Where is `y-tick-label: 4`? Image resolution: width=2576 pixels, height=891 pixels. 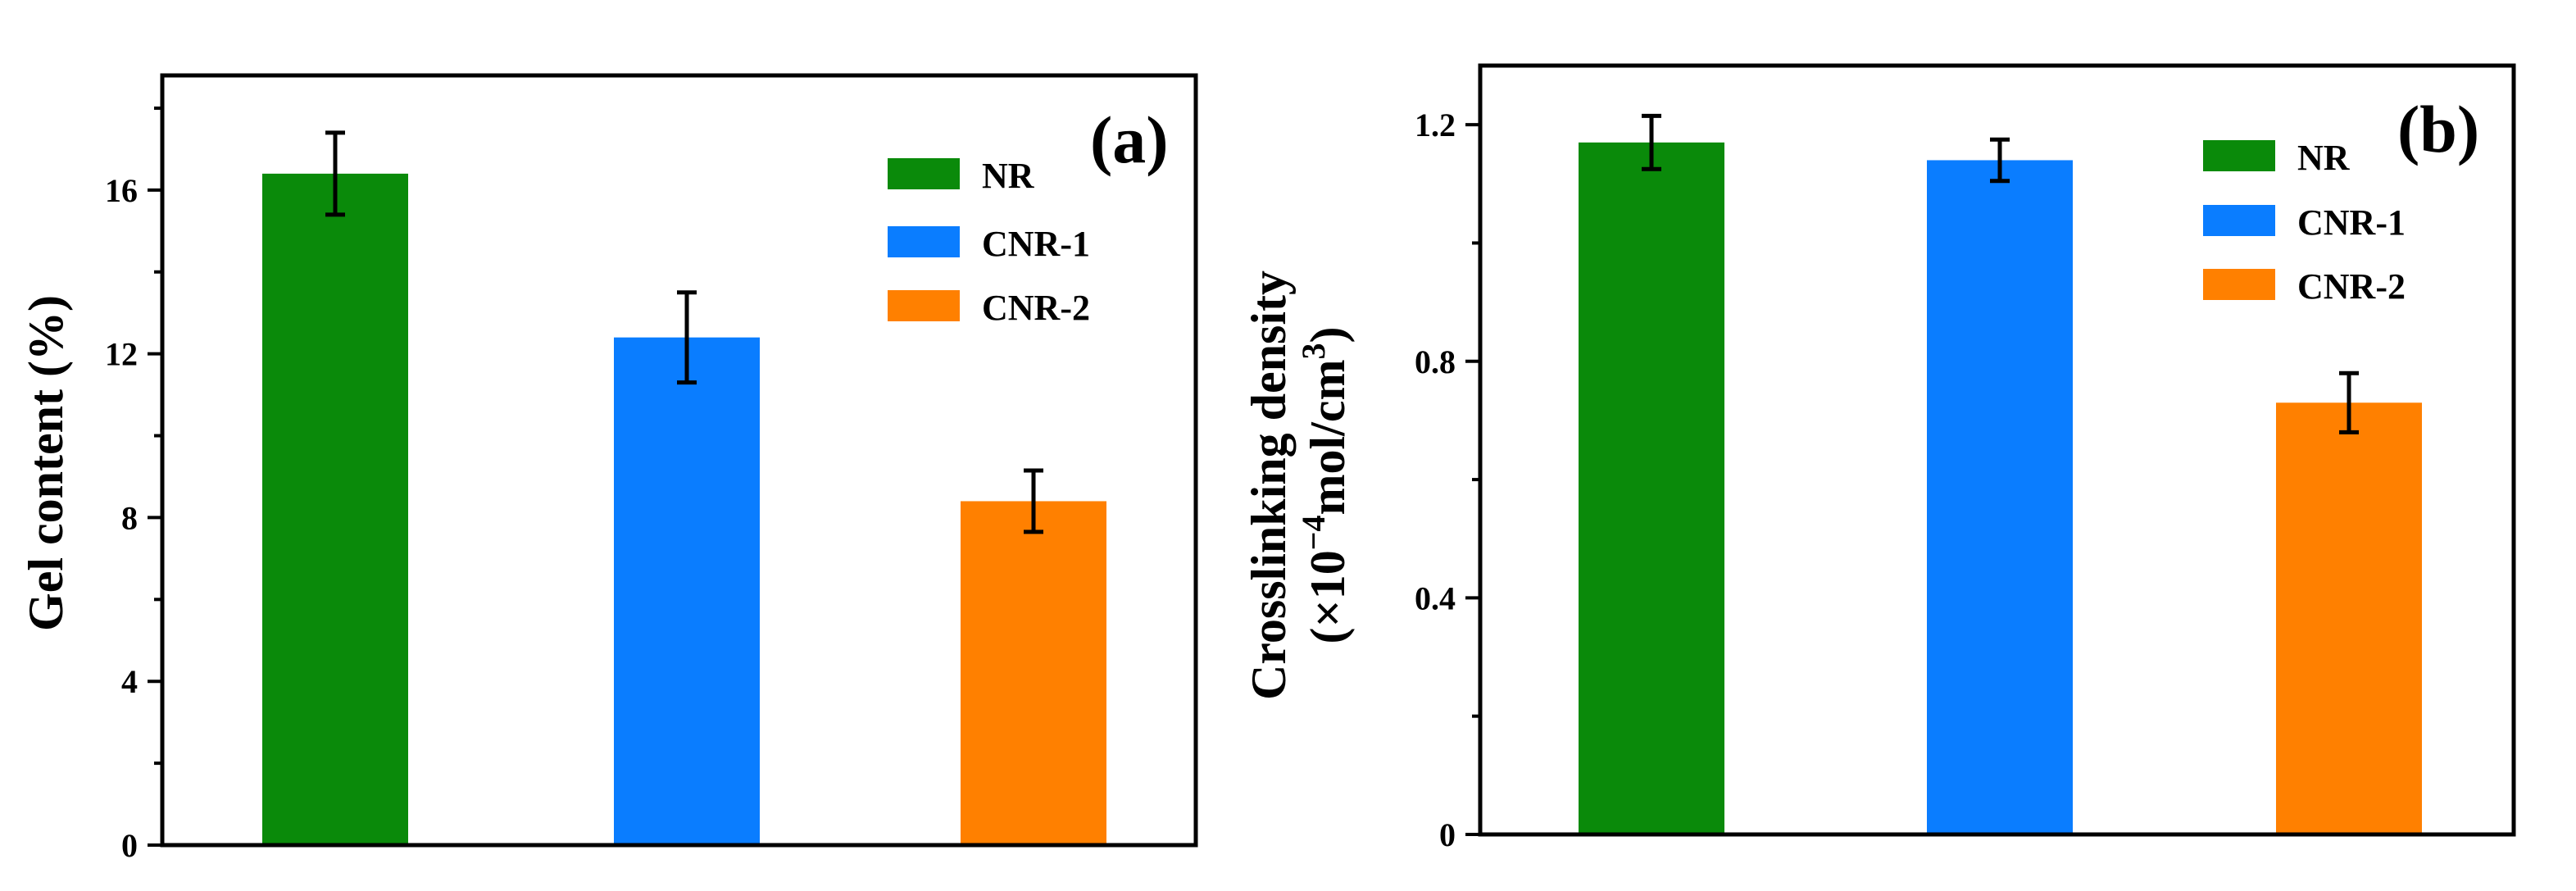
y-tick-label: 4 is located at coordinates (129, 681).